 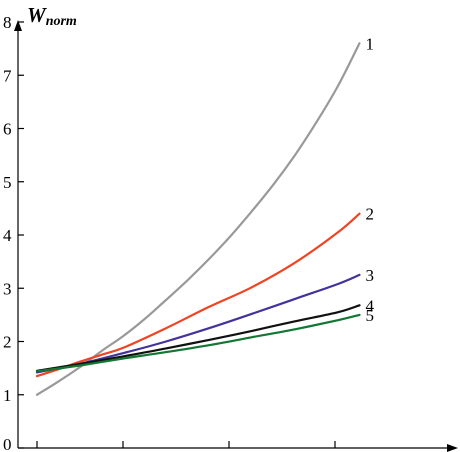 What do you see at coordinates (186, 444) in the screenshot?
I see `x-ticks` at bounding box center [186, 444].